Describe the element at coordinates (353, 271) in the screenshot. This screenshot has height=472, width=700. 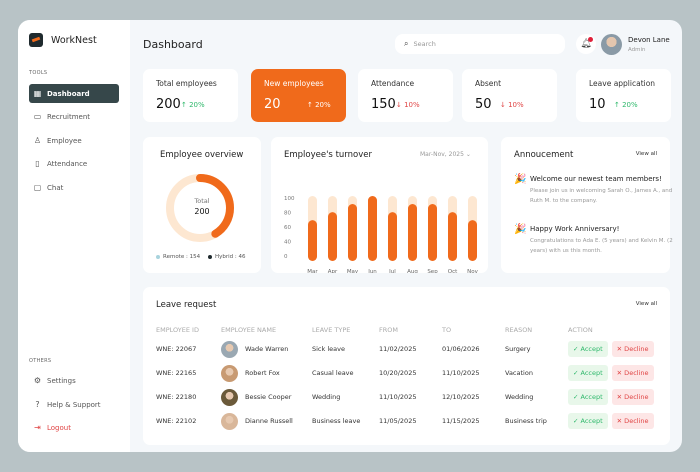
I see `x-tick-label: May` at that location.